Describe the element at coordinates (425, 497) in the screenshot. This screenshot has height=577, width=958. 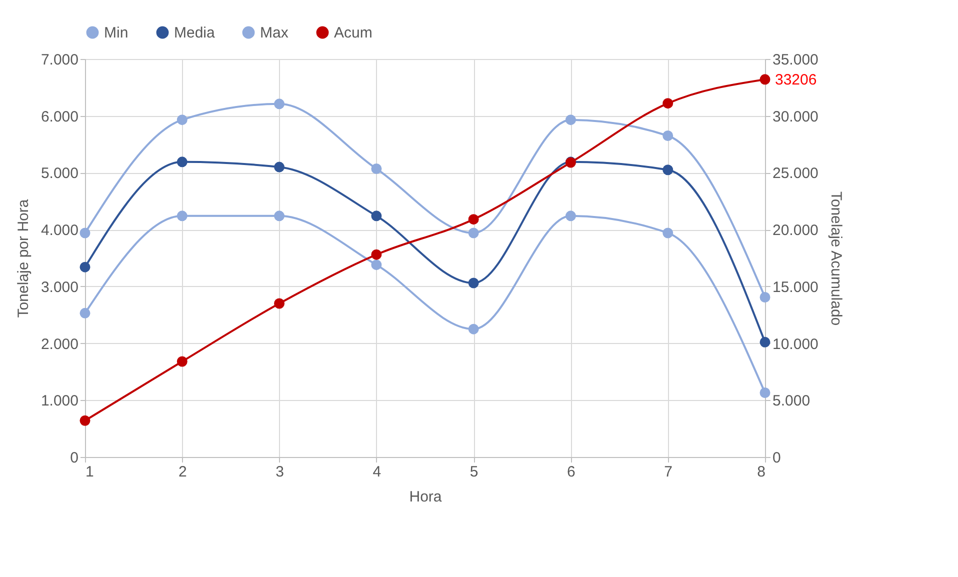
I see `x-axis-title: Hora` at that location.